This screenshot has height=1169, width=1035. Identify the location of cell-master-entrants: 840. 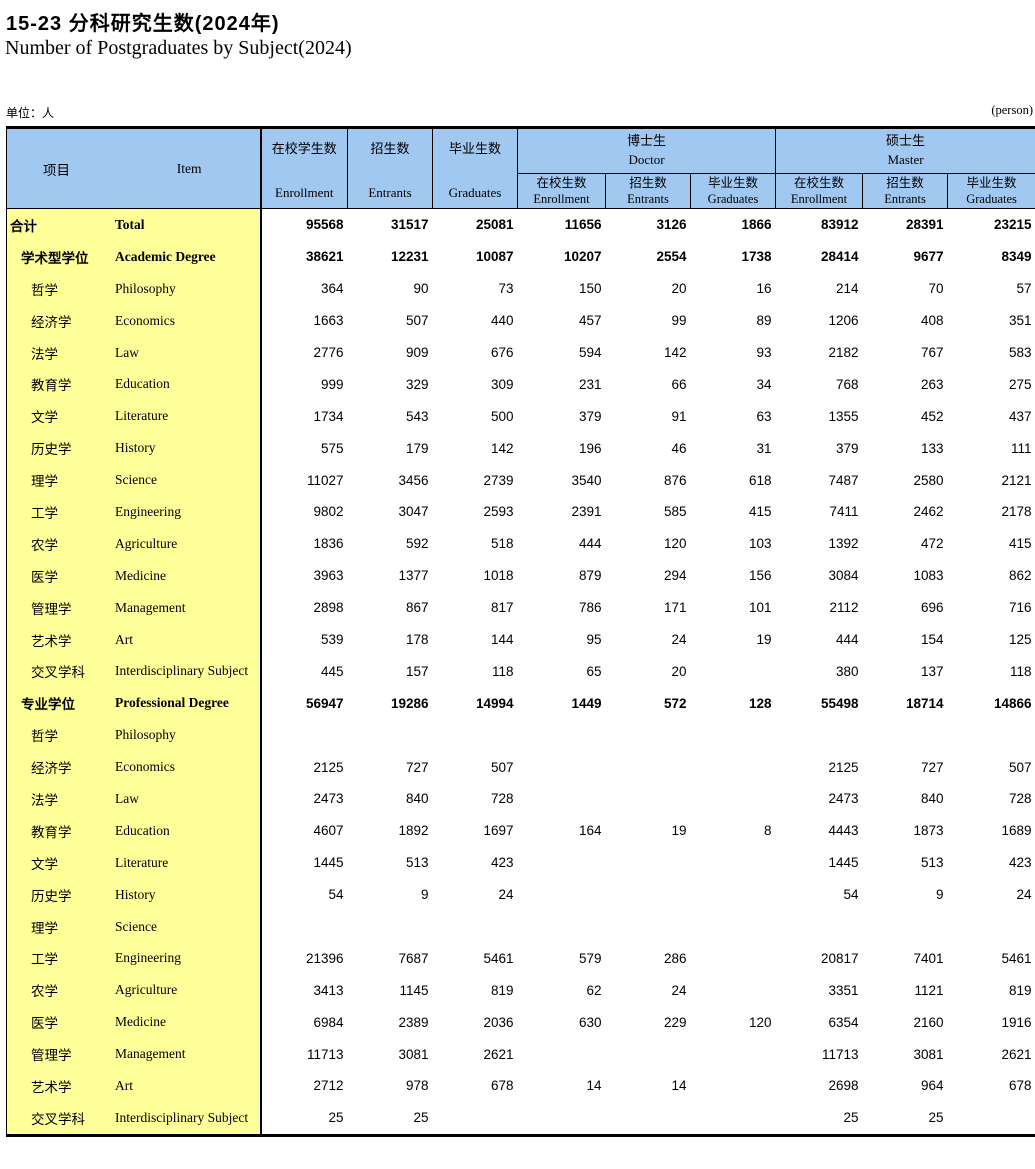
(932, 799).